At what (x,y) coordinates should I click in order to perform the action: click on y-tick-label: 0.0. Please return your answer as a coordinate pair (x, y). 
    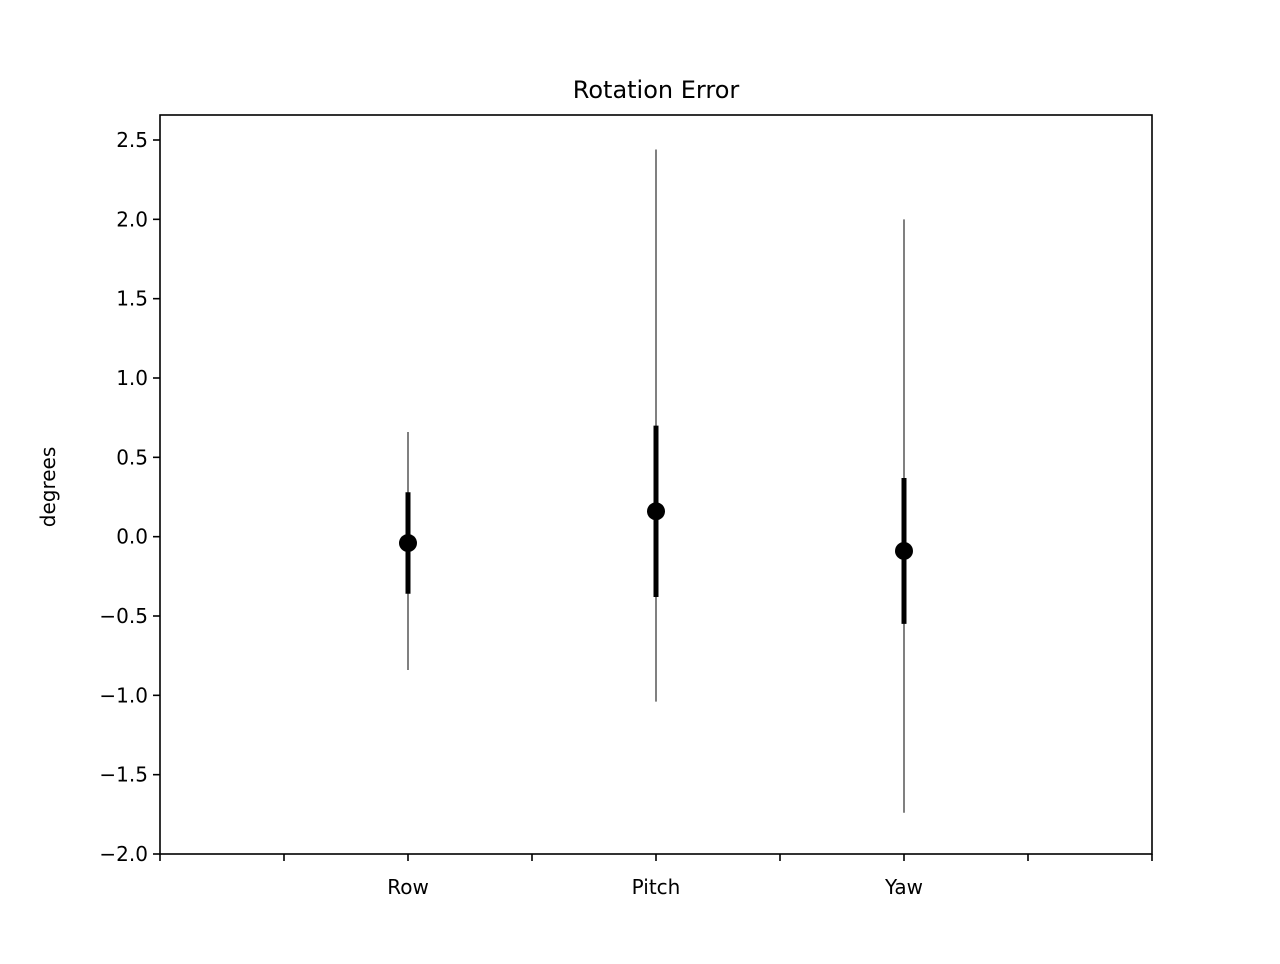
    Looking at the image, I should click on (132, 537).